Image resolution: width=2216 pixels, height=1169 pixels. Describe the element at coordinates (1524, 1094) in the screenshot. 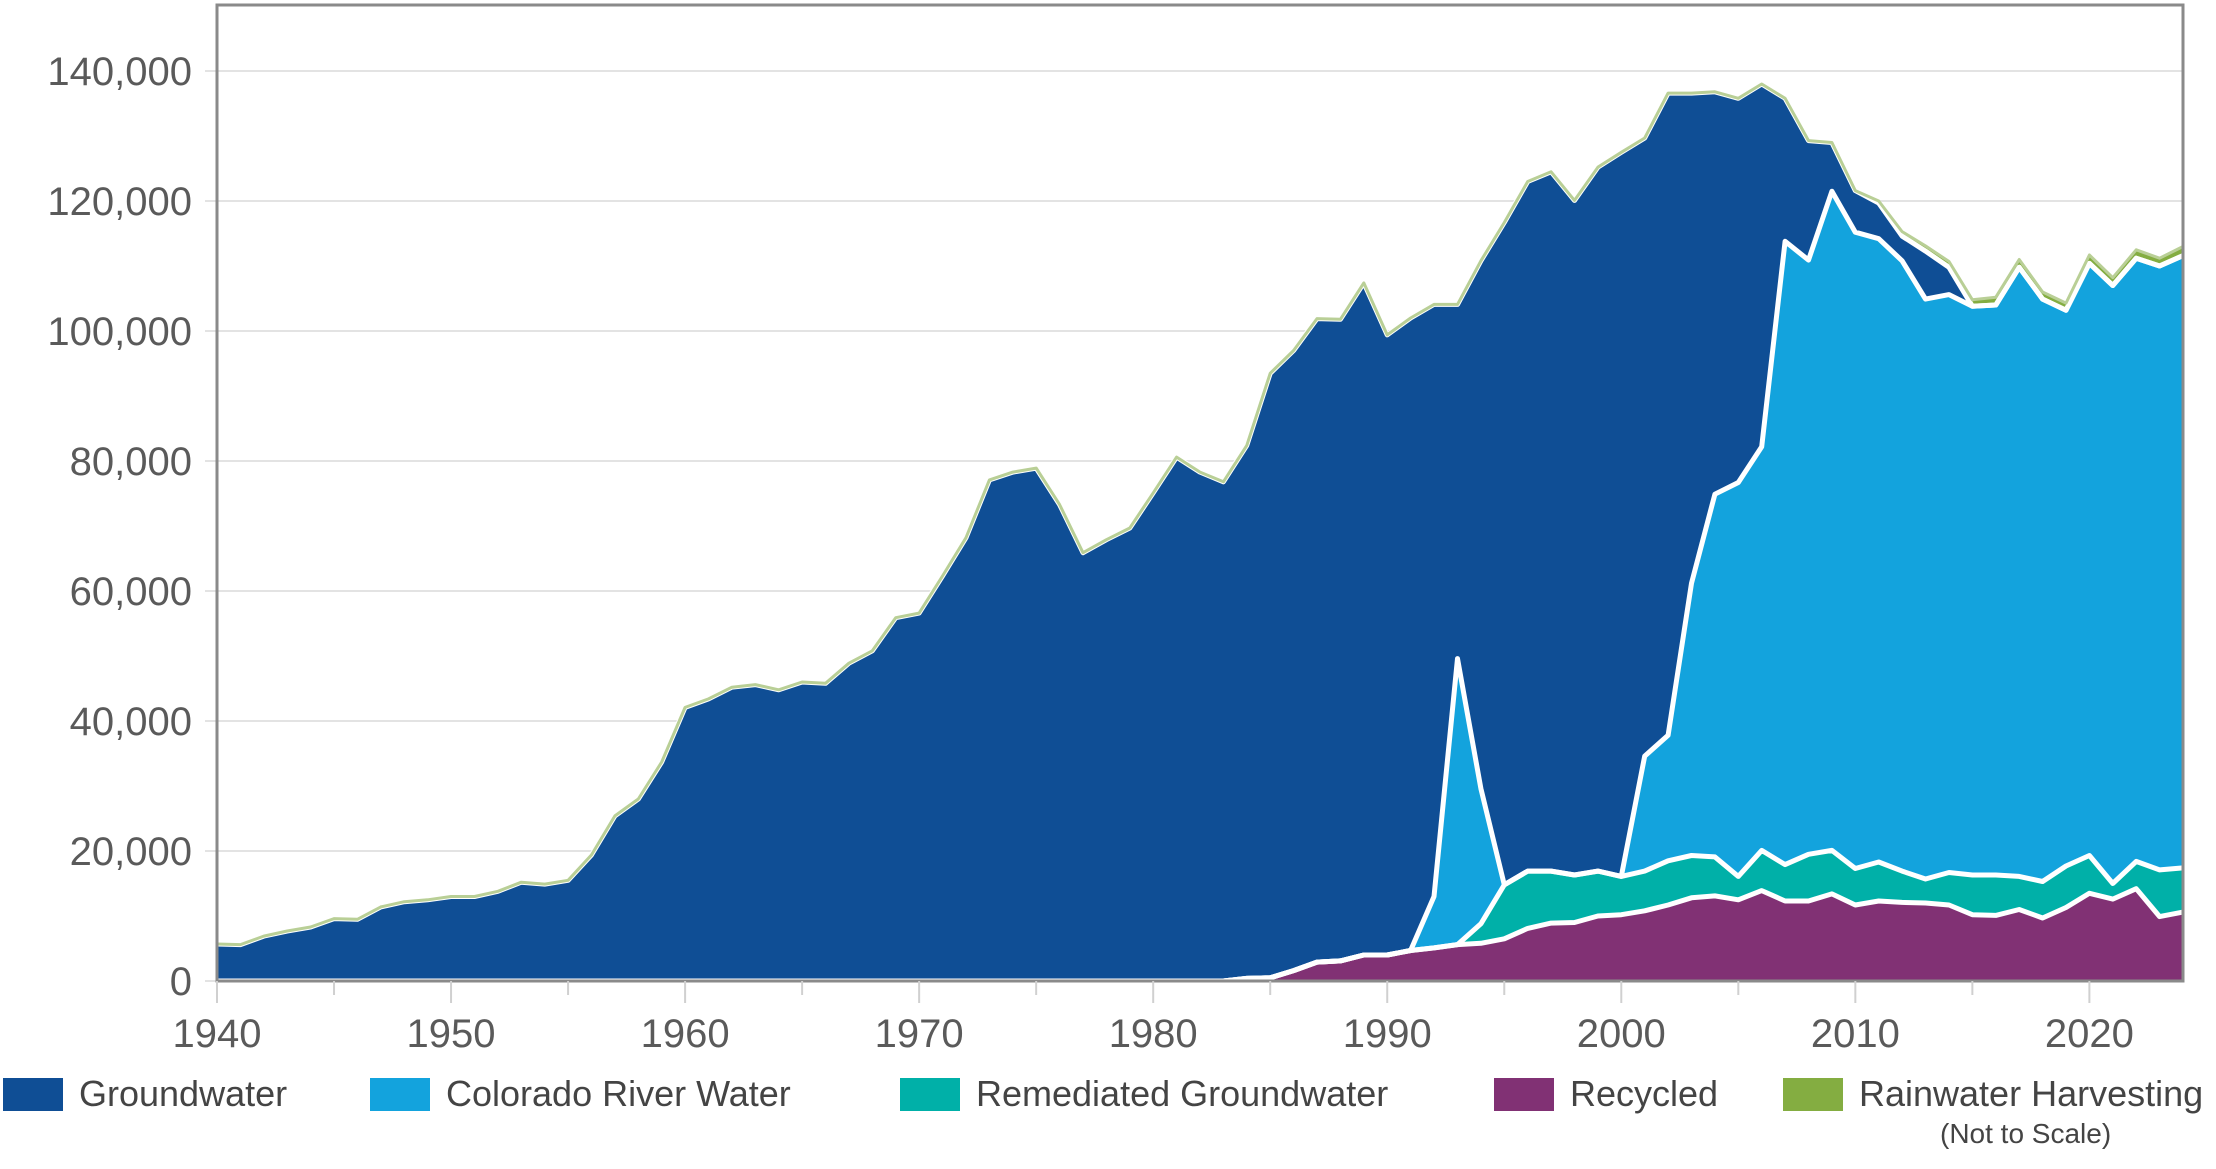

I see `legend-swatch-recycled` at that location.